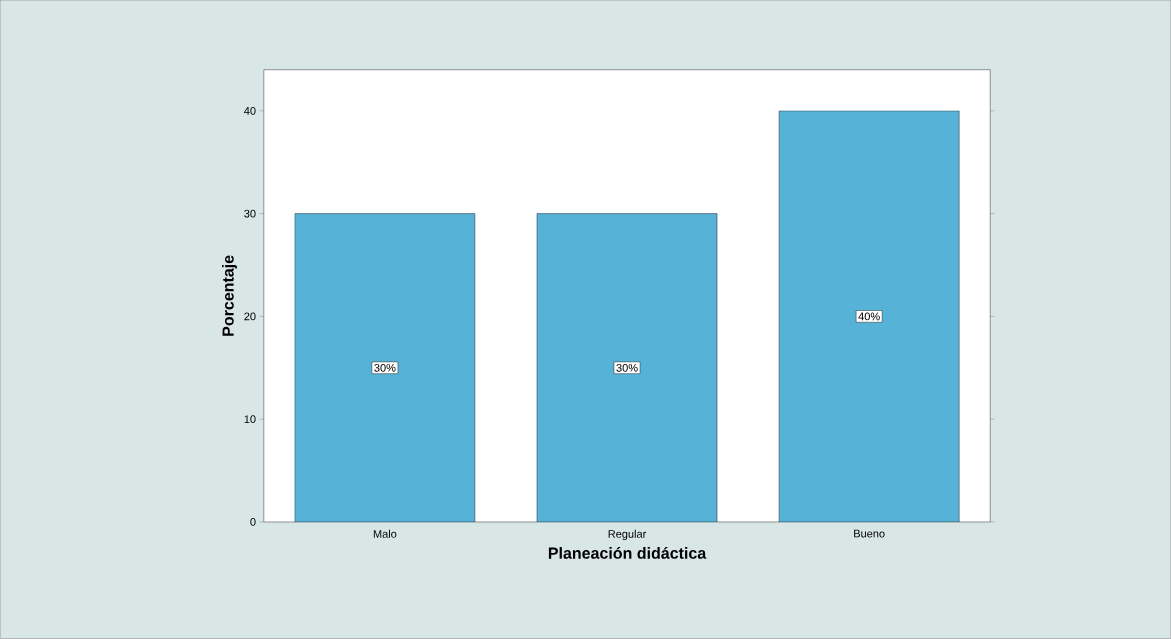  What do you see at coordinates (385, 533) in the screenshot?
I see `x-tick-label: Malo` at bounding box center [385, 533].